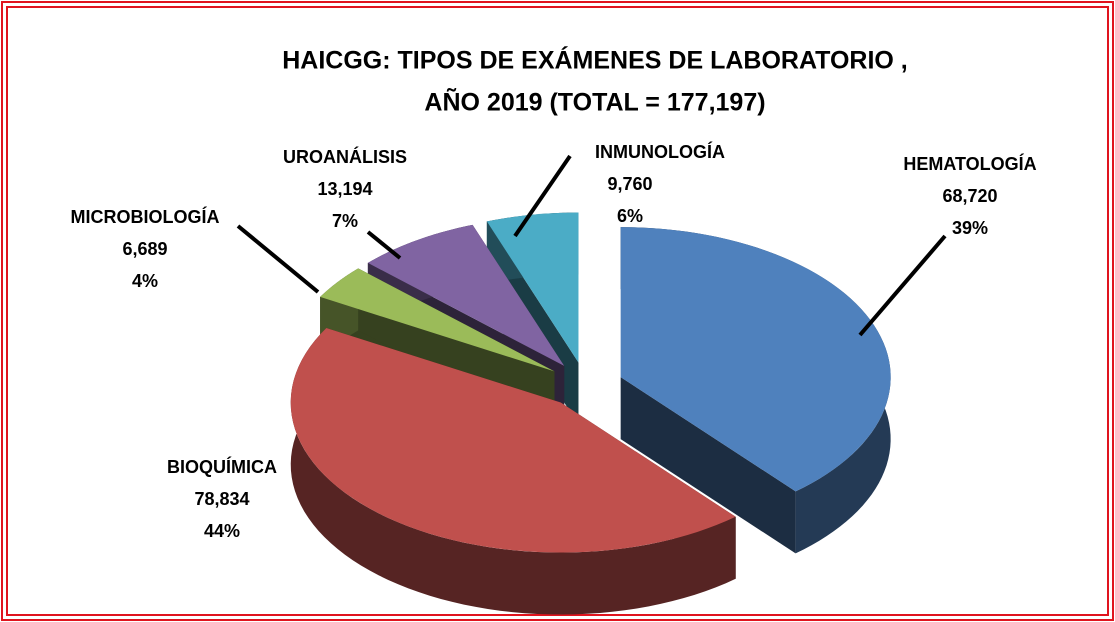  What do you see at coordinates (221, 499) in the screenshot?
I see `value-label: 78,834` at bounding box center [221, 499].